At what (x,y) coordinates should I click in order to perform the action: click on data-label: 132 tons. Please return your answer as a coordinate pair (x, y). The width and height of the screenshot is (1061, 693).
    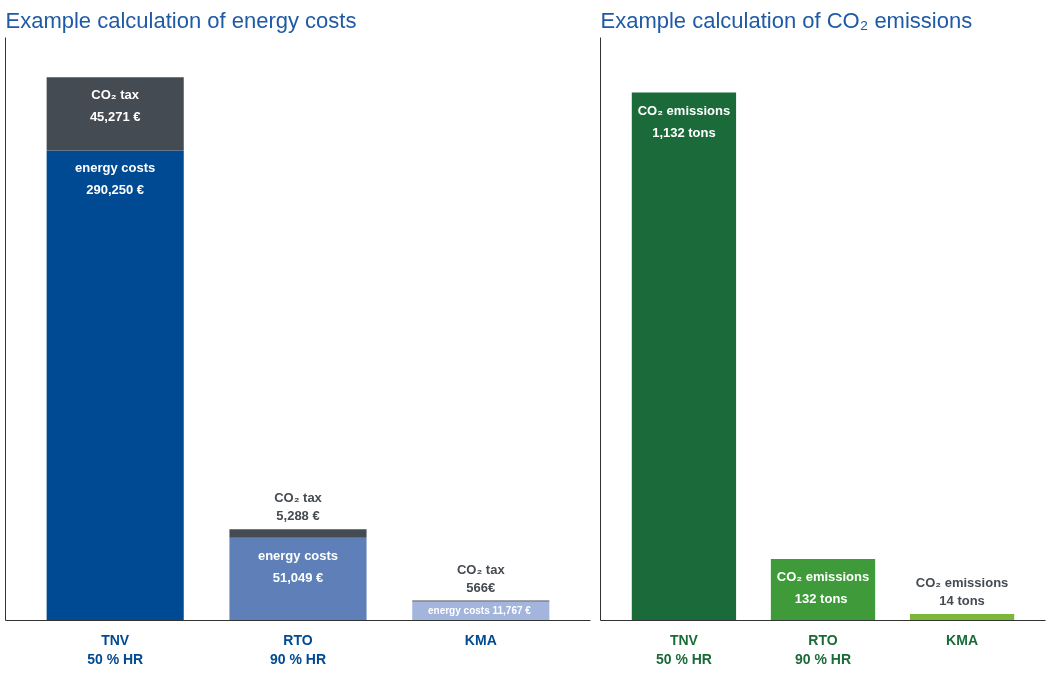
    Looking at the image, I should click on (821, 598).